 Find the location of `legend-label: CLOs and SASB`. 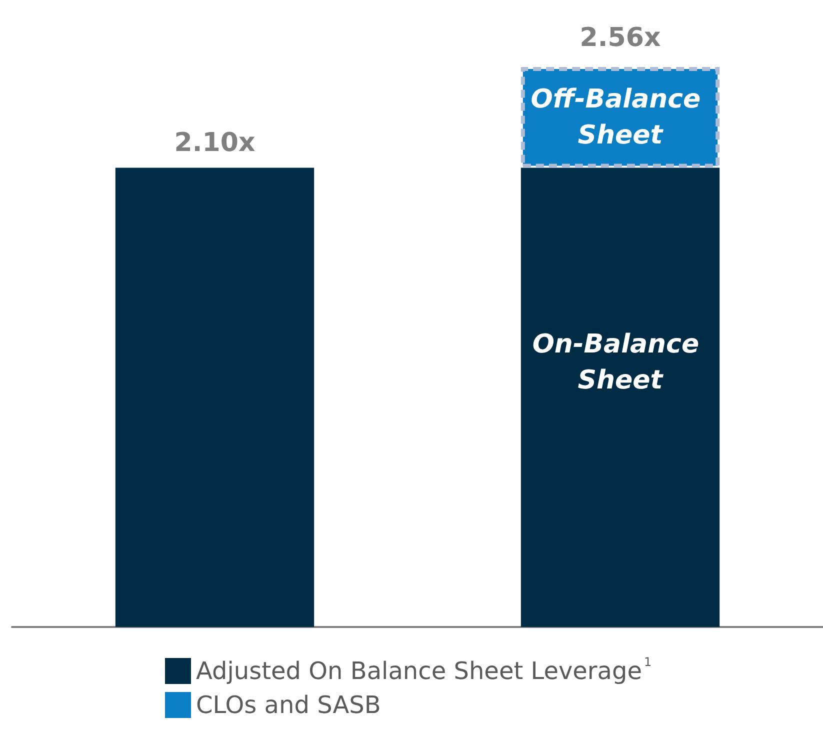

legend-label: CLOs and SASB is located at coordinates (288, 705).